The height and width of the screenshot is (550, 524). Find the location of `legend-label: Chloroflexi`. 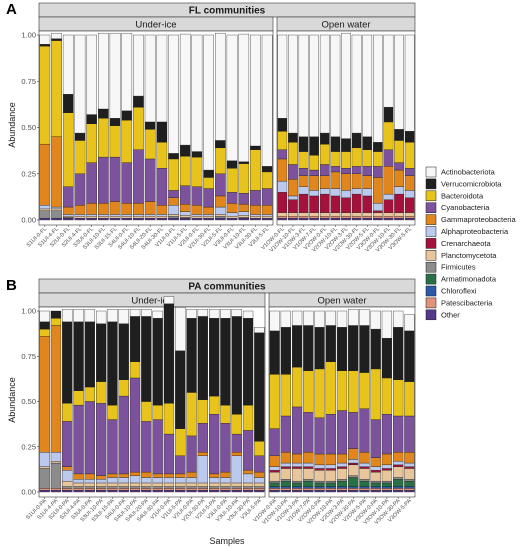

legend-label: Chloroflexi is located at coordinates (459, 291).